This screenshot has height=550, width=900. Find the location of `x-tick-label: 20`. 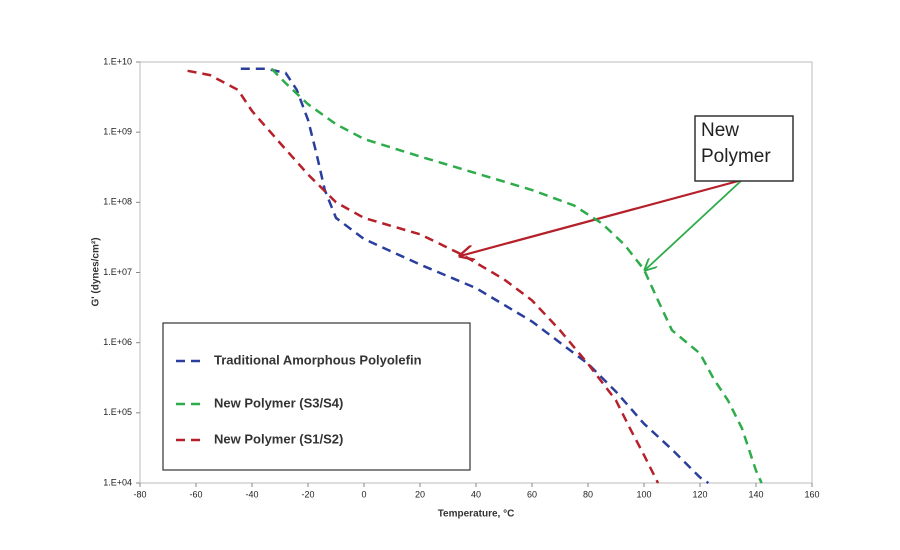

x-tick-label: 20 is located at coordinates (420, 494).